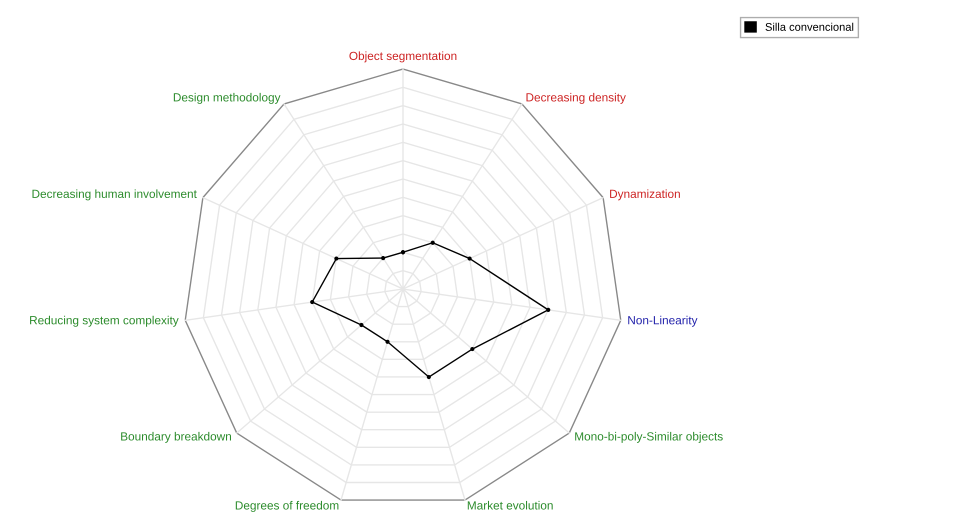 The width and height of the screenshot is (965, 521). I want to click on spoke-label: Dynamization, so click(645, 194).